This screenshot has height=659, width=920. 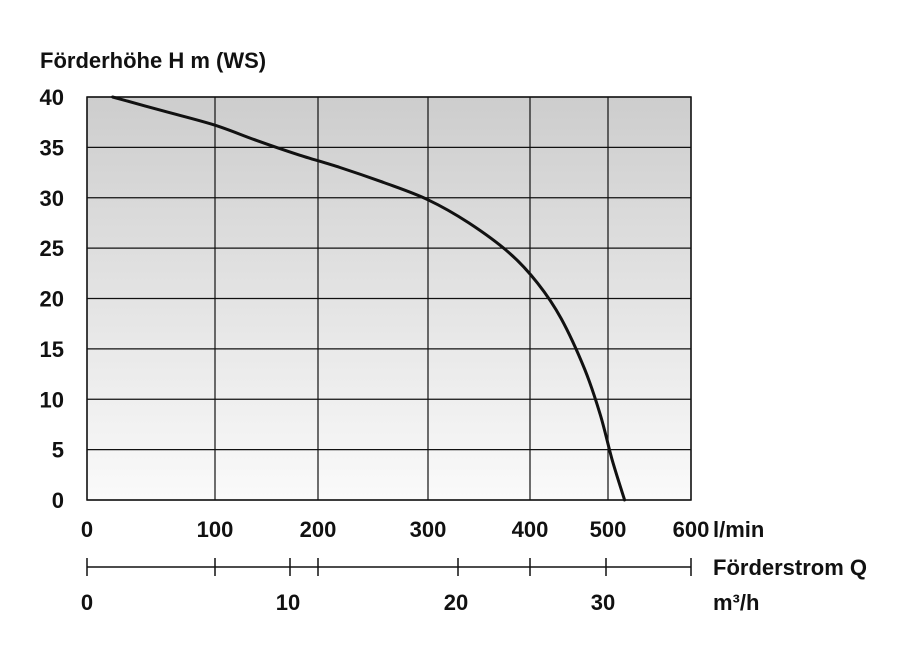 I want to click on y-tick-label: 30, so click(x=52, y=198).